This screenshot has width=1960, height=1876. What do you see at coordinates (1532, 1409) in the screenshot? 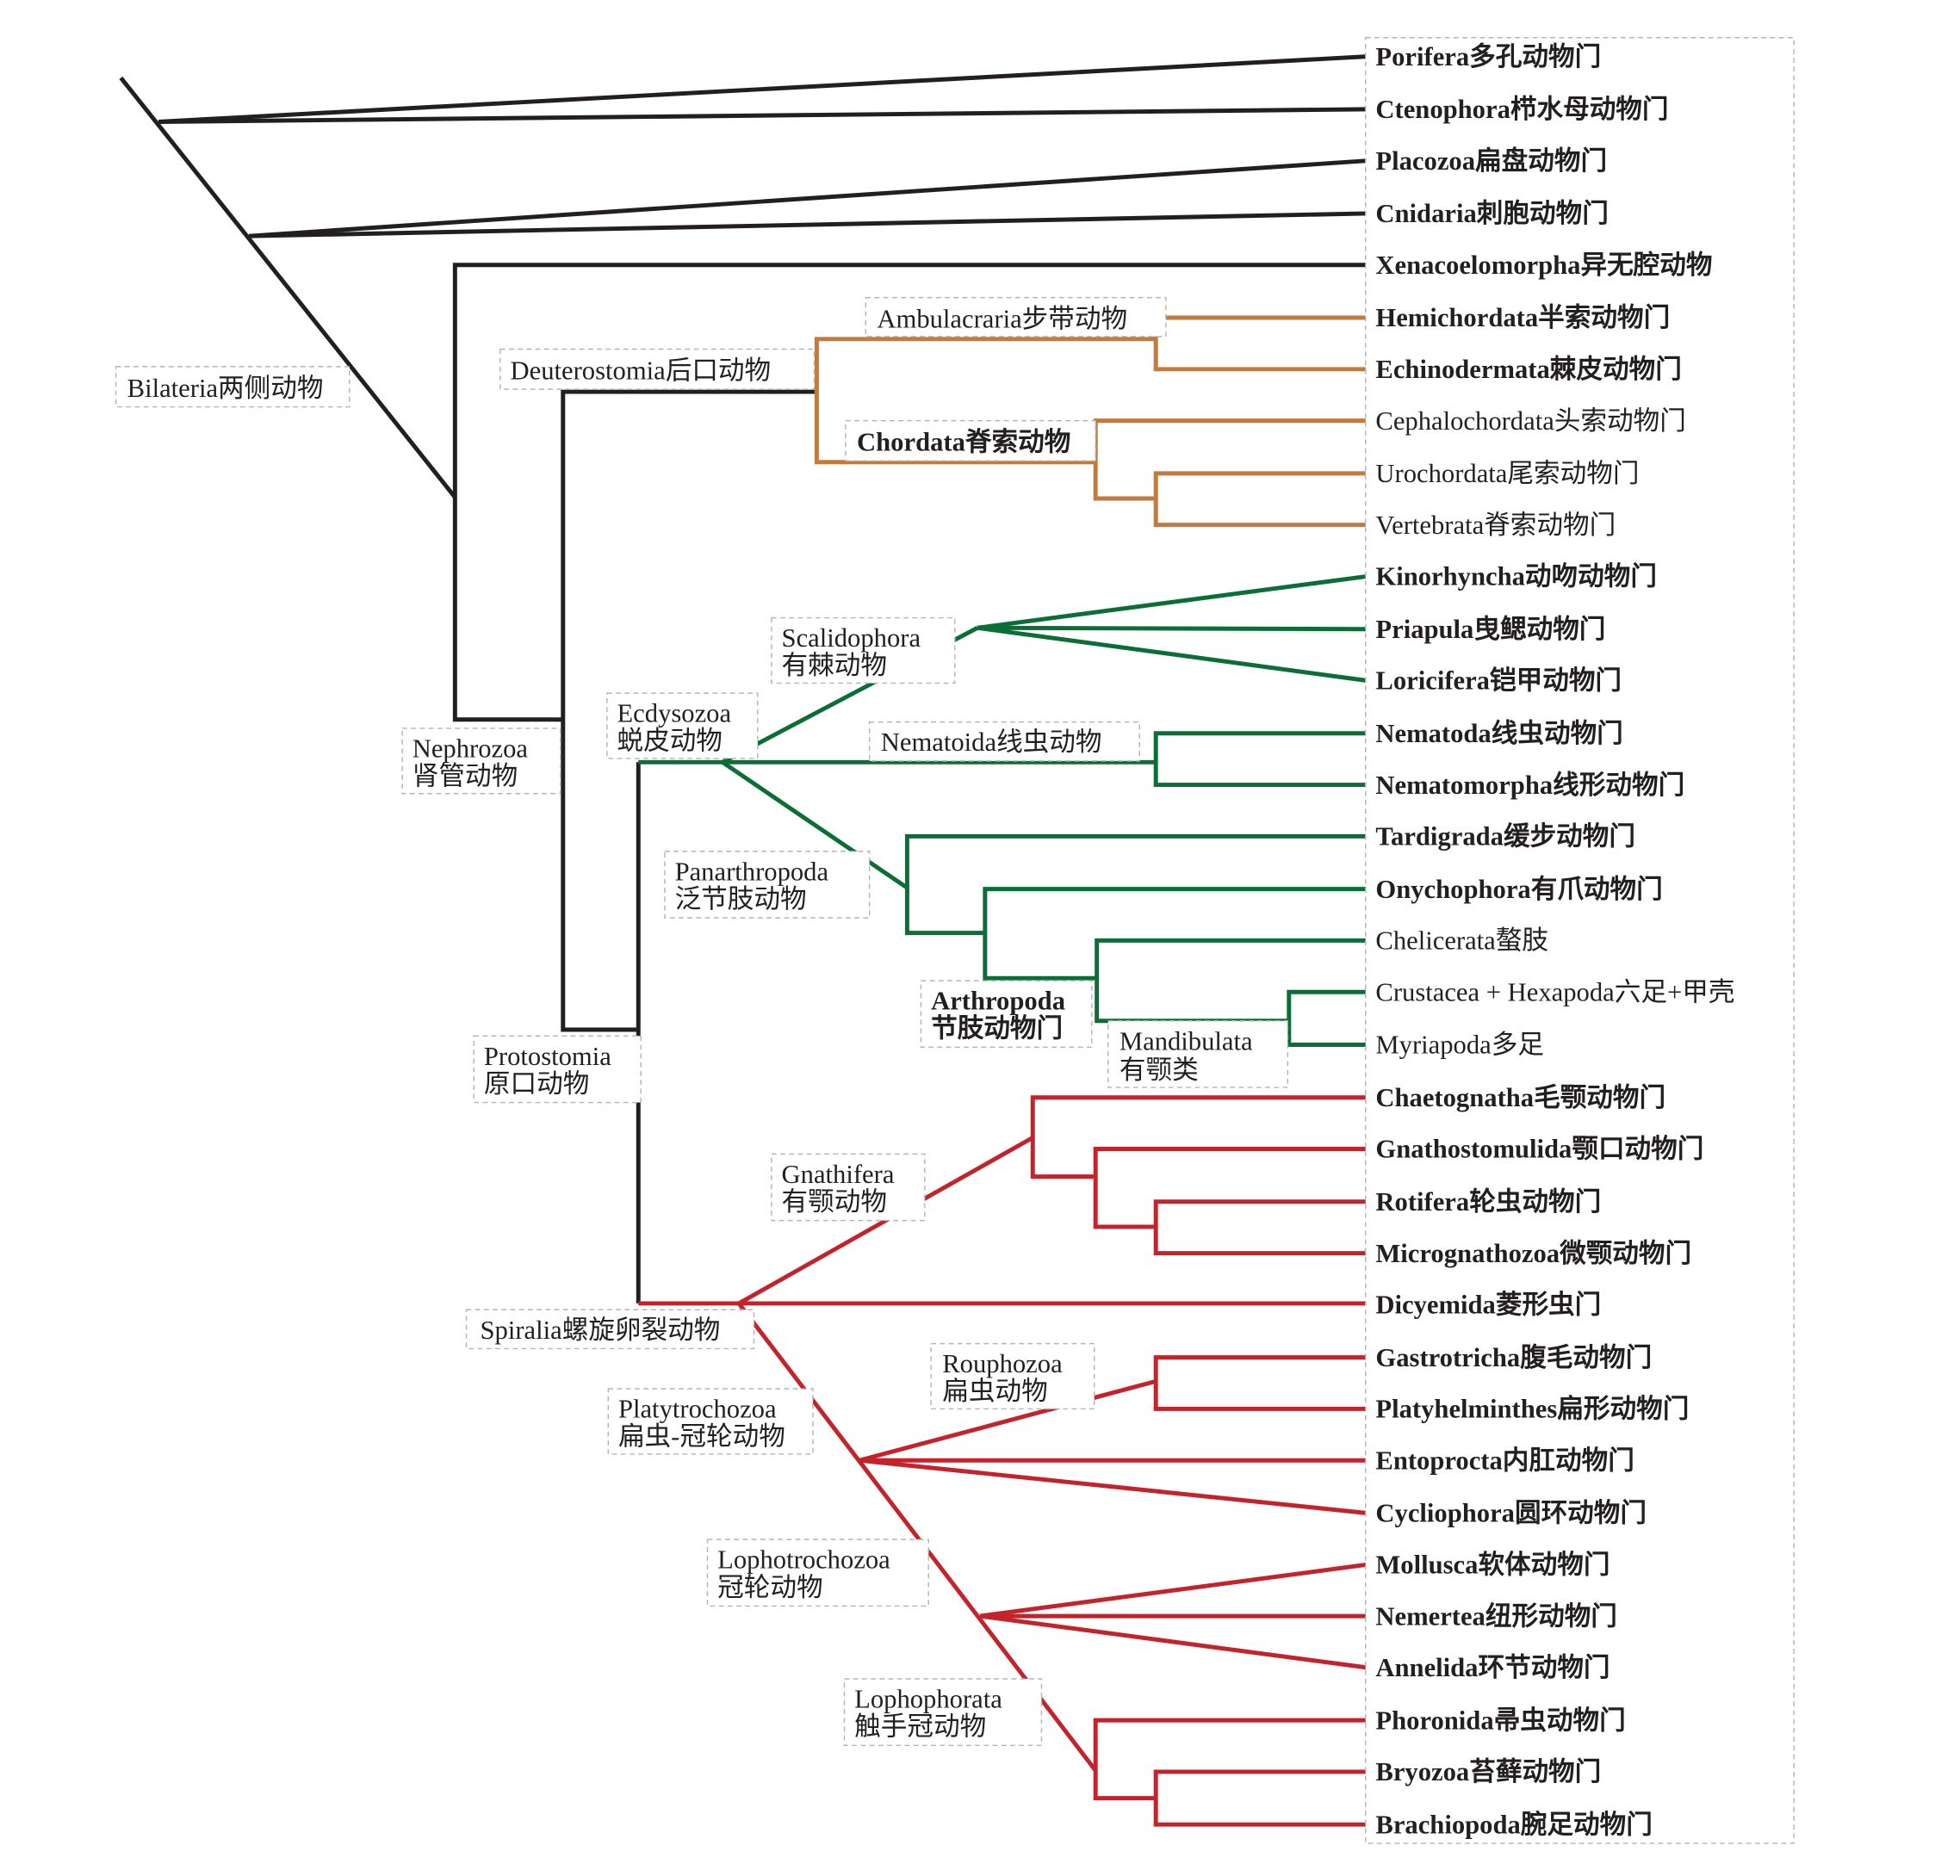
I see `leaf-label: Platyhelminthes扁形动物门` at bounding box center [1532, 1409].